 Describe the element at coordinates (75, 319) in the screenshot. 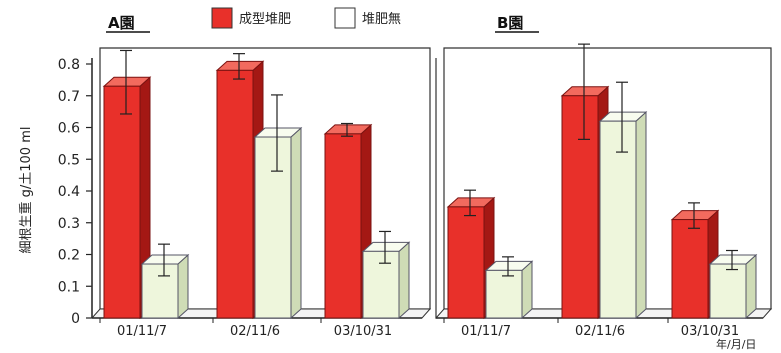

I see `y-tick-label: 0` at that location.